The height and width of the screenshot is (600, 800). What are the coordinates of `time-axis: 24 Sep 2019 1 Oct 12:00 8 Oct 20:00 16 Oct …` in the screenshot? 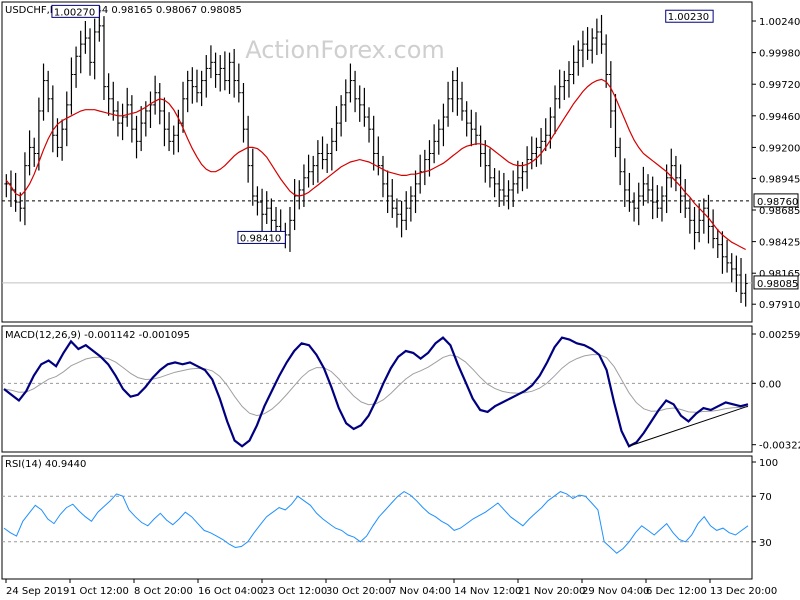 It's located at (391, 588).